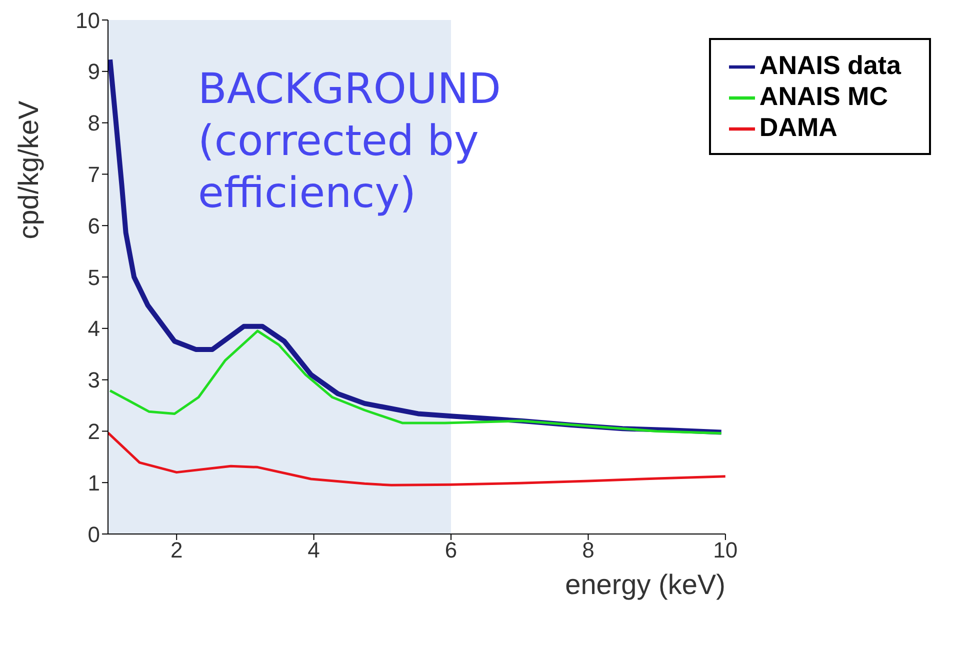 The height and width of the screenshot is (652, 979). I want to click on y-tick-label: 6, so click(94, 225).